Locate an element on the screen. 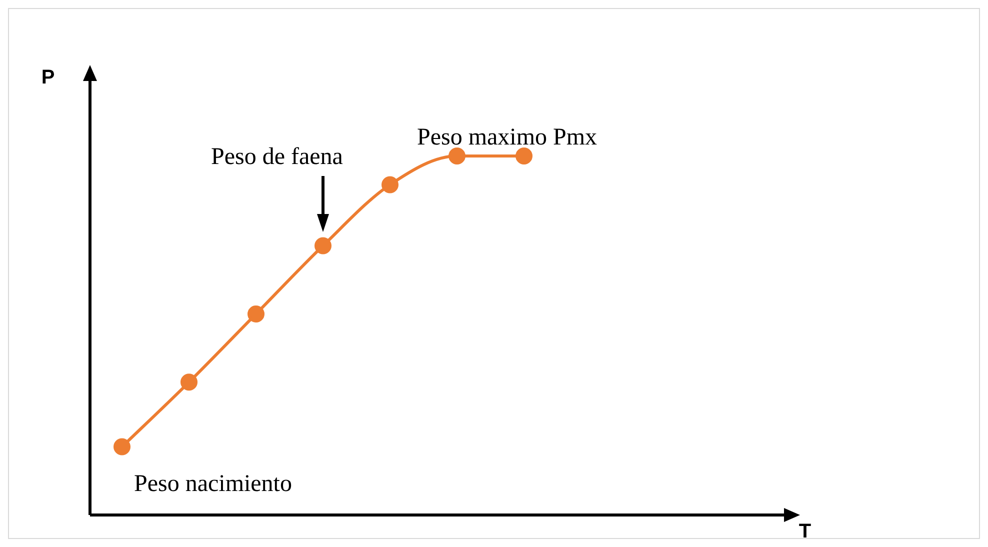  text: T is located at coordinates (805, 531).